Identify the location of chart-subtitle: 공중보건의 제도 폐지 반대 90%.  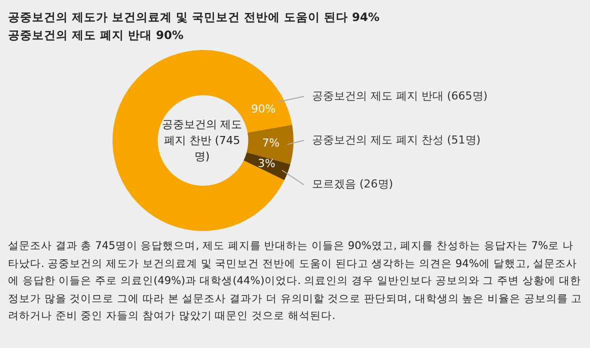
(96, 35).